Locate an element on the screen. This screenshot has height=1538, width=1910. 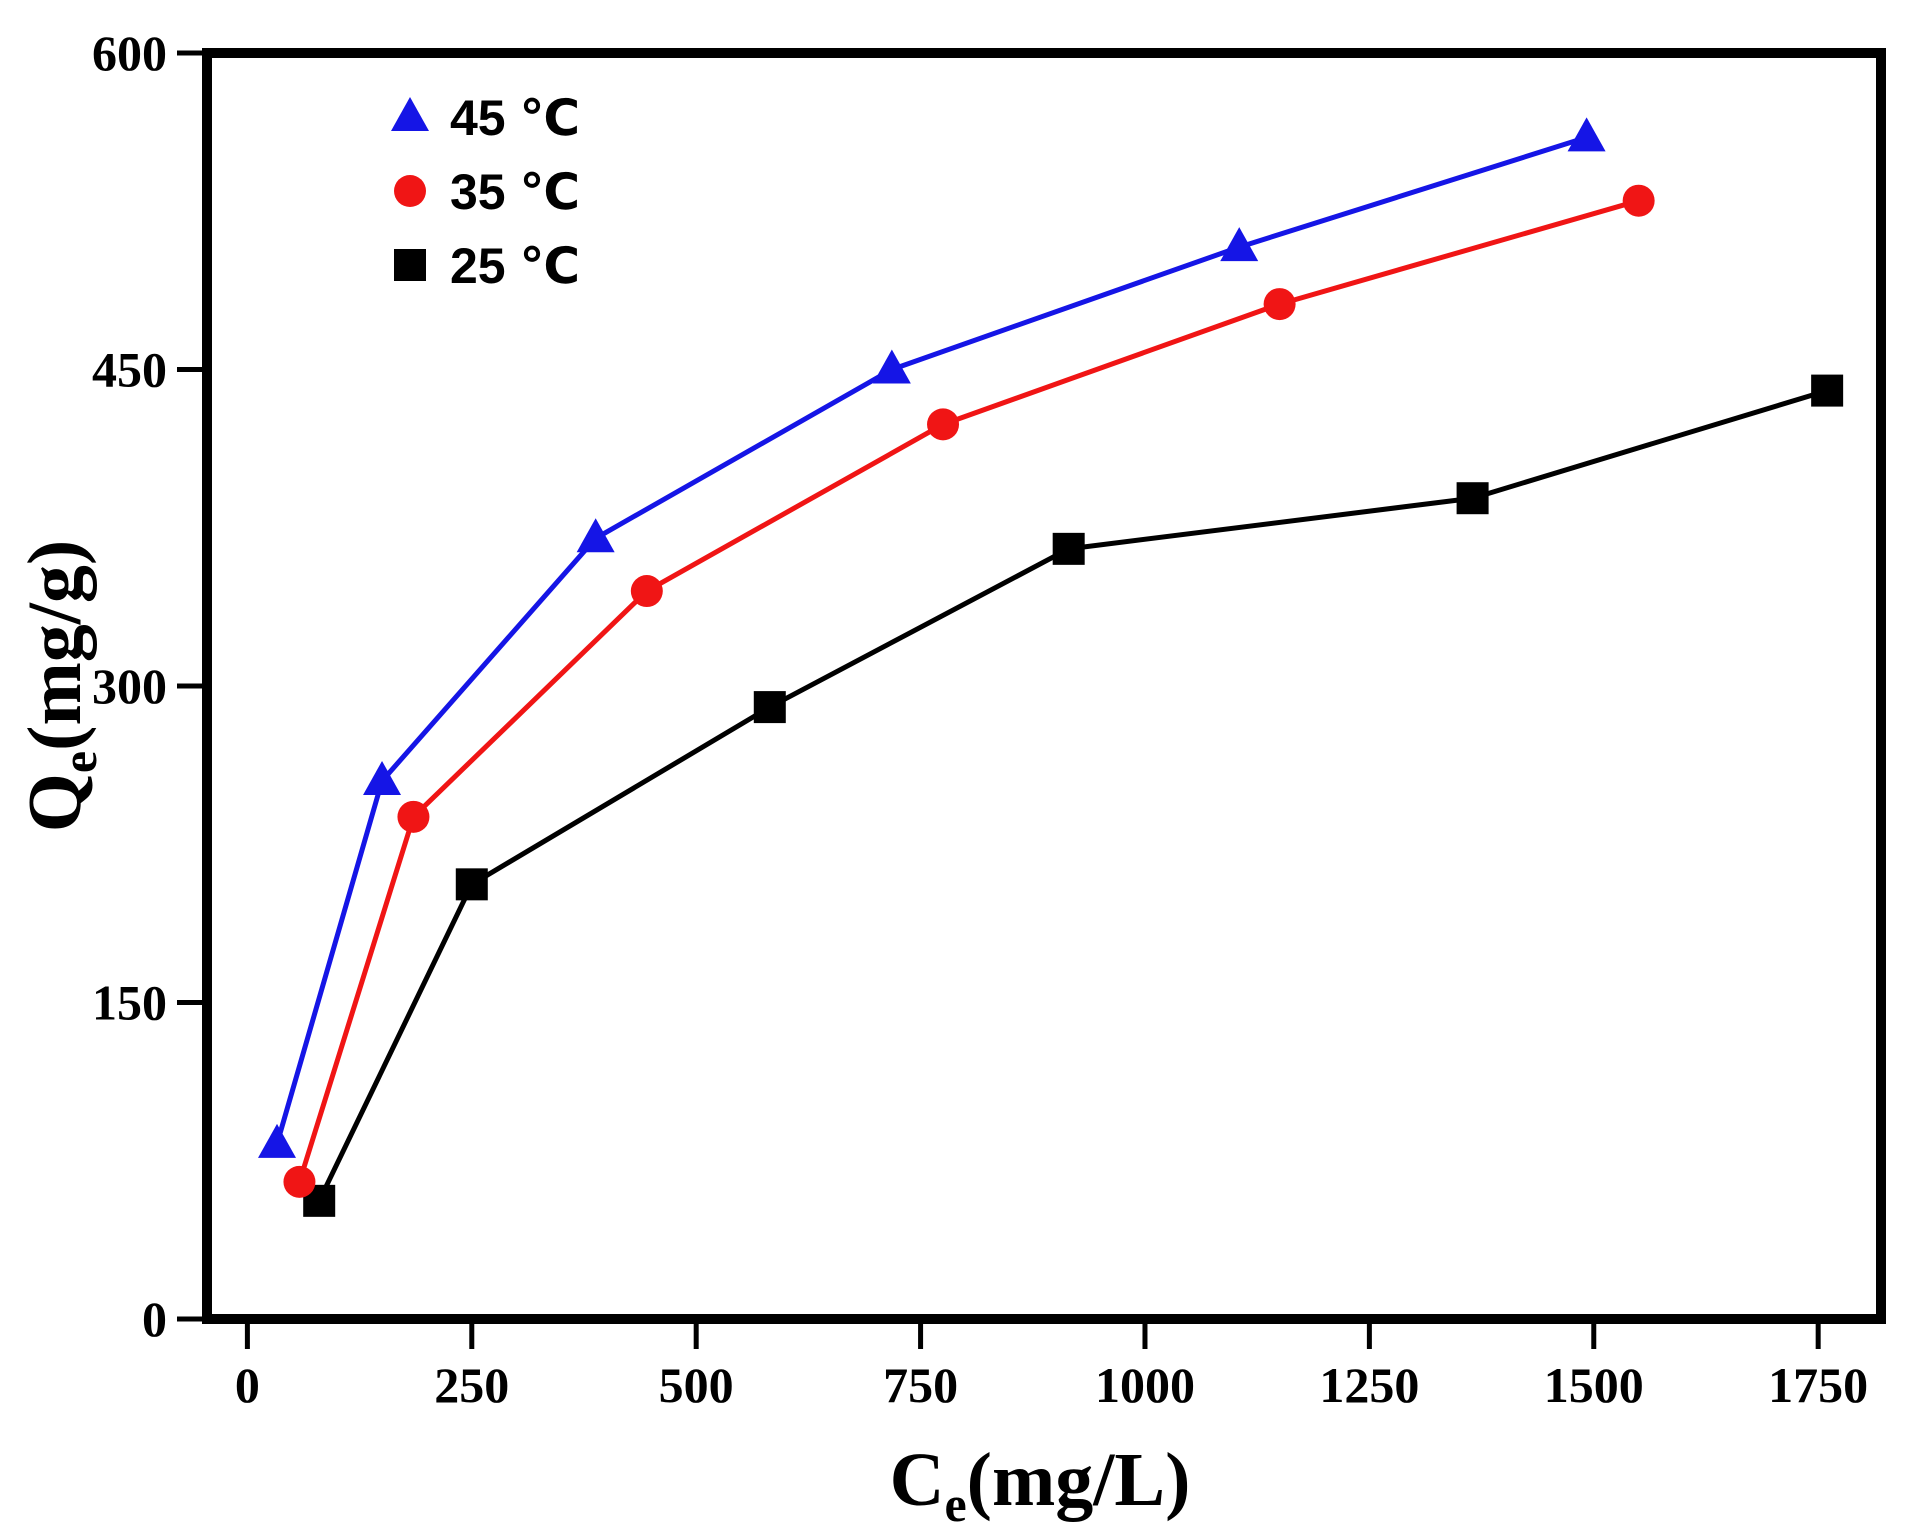
x-tick-label: 1000 is located at coordinates (1145, 1385).